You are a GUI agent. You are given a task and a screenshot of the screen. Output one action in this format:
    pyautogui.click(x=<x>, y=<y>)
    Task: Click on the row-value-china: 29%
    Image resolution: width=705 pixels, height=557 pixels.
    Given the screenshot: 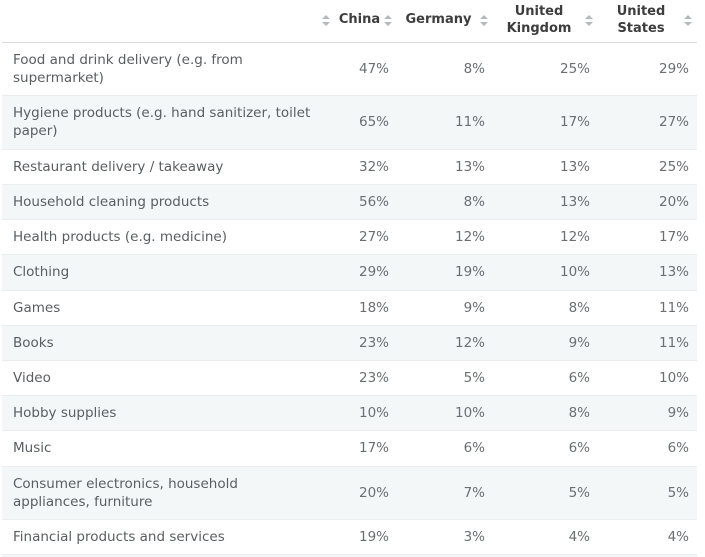 What is the action you would take?
    pyautogui.click(x=373, y=272)
    